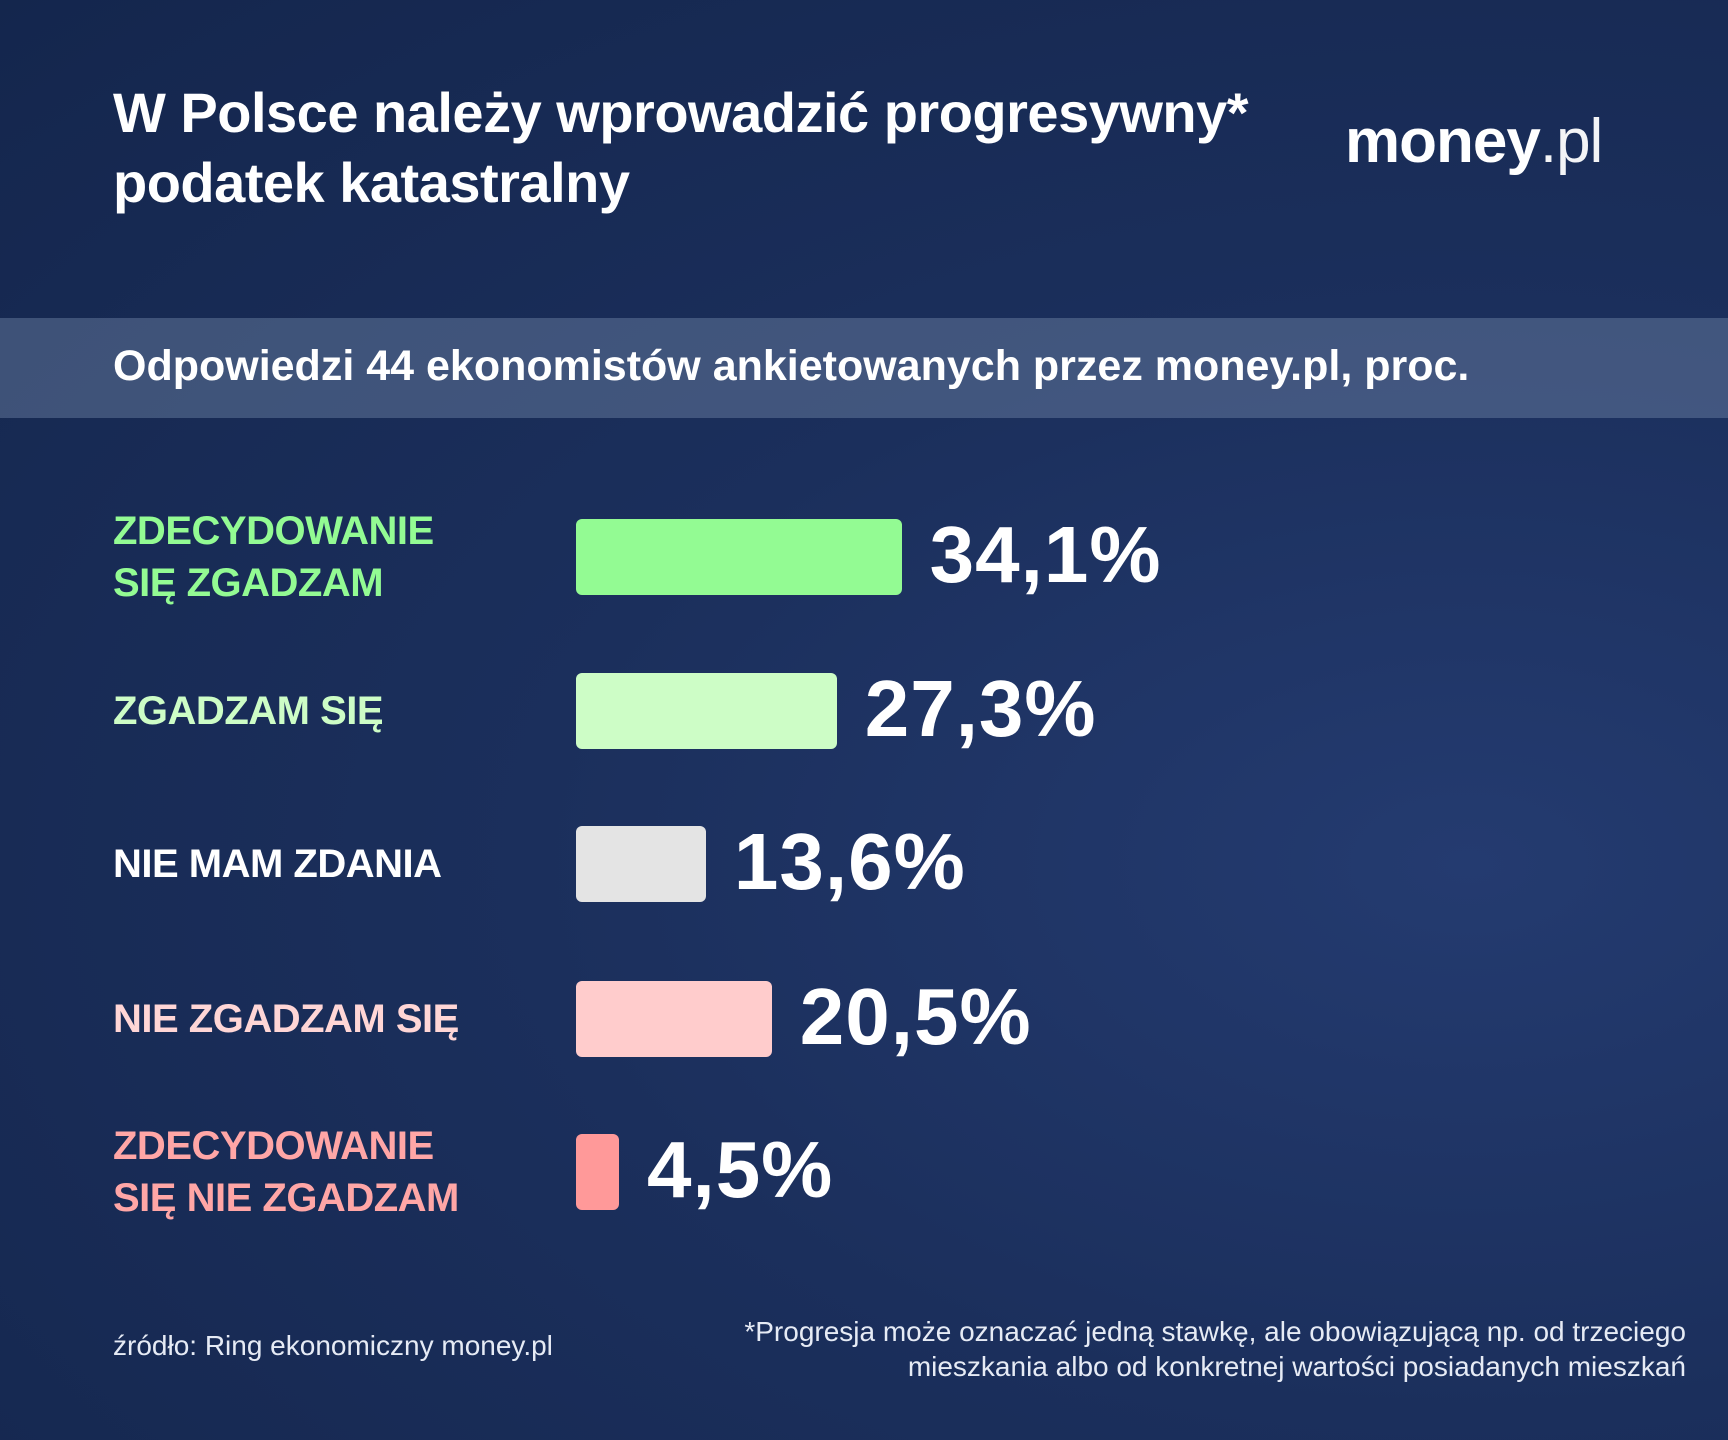 The image size is (1728, 1440). What do you see at coordinates (248, 711) in the screenshot?
I see `category-label: ZGADZAM SIĘ` at bounding box center [248, 711].